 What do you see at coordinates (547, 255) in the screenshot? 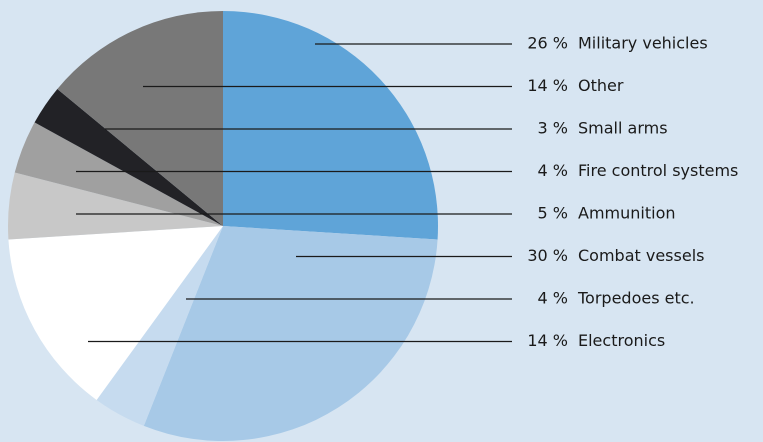
I see `value-label: 30 %` at bounding box center [547, 255].